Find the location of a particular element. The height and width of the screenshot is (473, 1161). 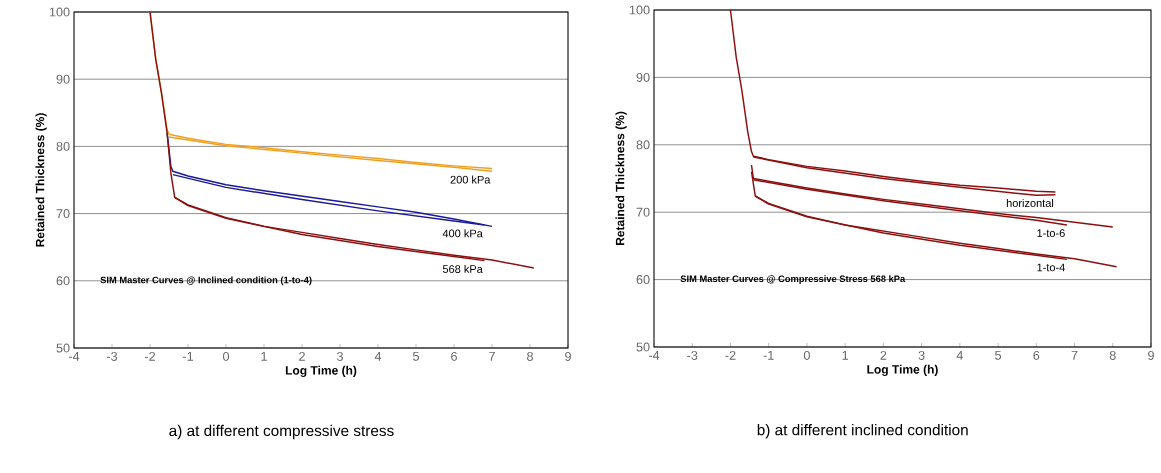

series-label: horizontal is located at coordinates (1030, 203).